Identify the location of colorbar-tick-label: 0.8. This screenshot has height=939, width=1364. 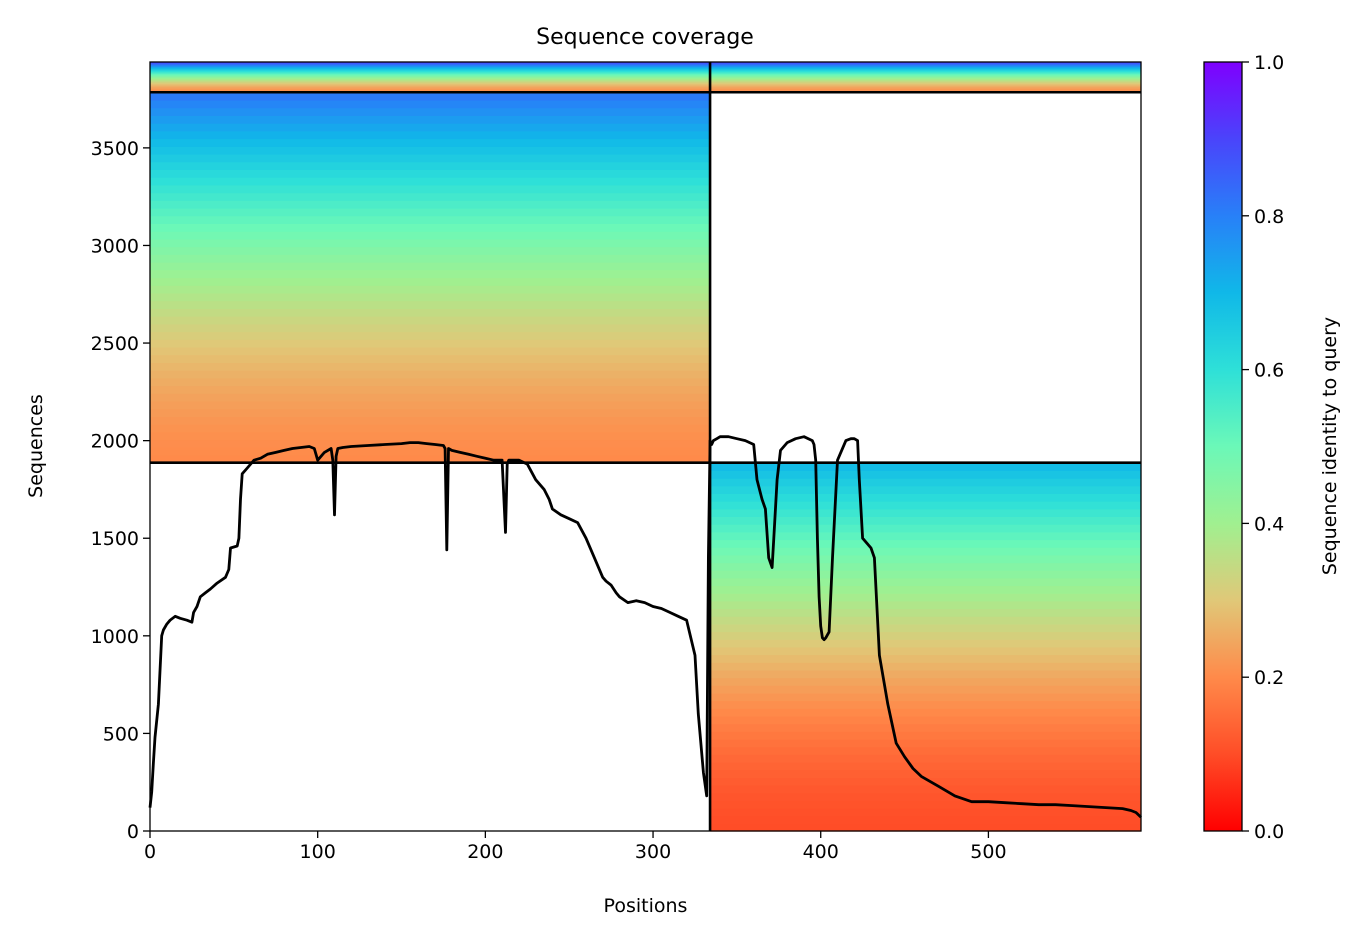
(1269, 217).